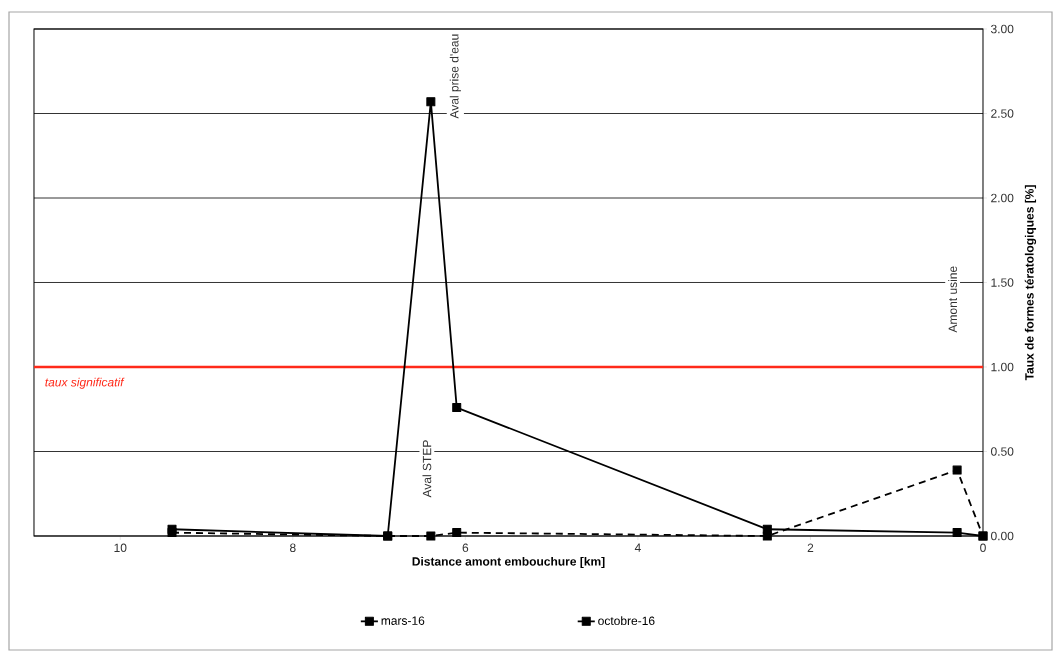 The width and height of the screenshot is (1061, 654). What do you see at coordinates (455, 76) in the screenshot?
I see `annotation: Aval prise d'eau` at bounding box center [455, 76].